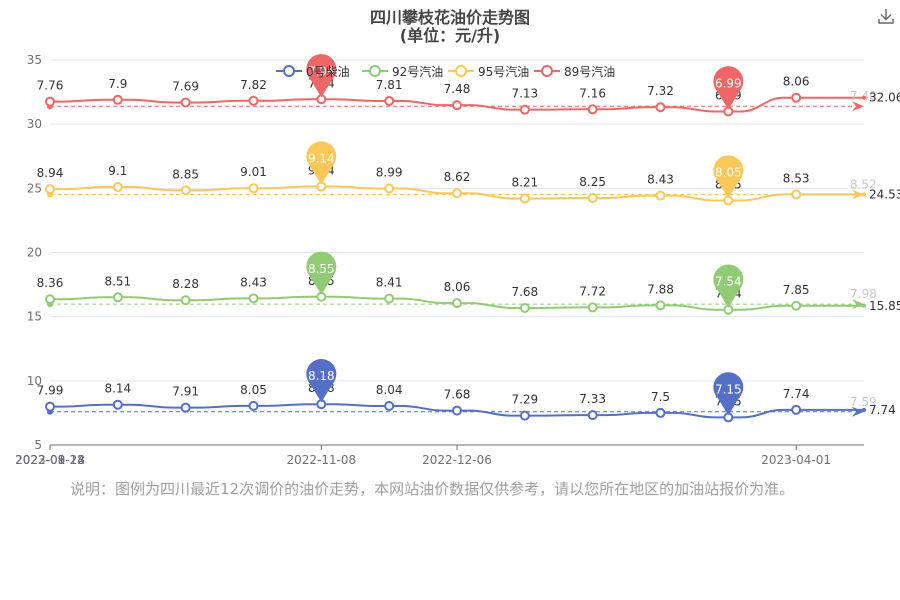 The width and height of the screenshot is (900, 600). Describe the element at coordinates (417, 71) in the screenshot. I see `legend-label: 92号汽油` at that location.